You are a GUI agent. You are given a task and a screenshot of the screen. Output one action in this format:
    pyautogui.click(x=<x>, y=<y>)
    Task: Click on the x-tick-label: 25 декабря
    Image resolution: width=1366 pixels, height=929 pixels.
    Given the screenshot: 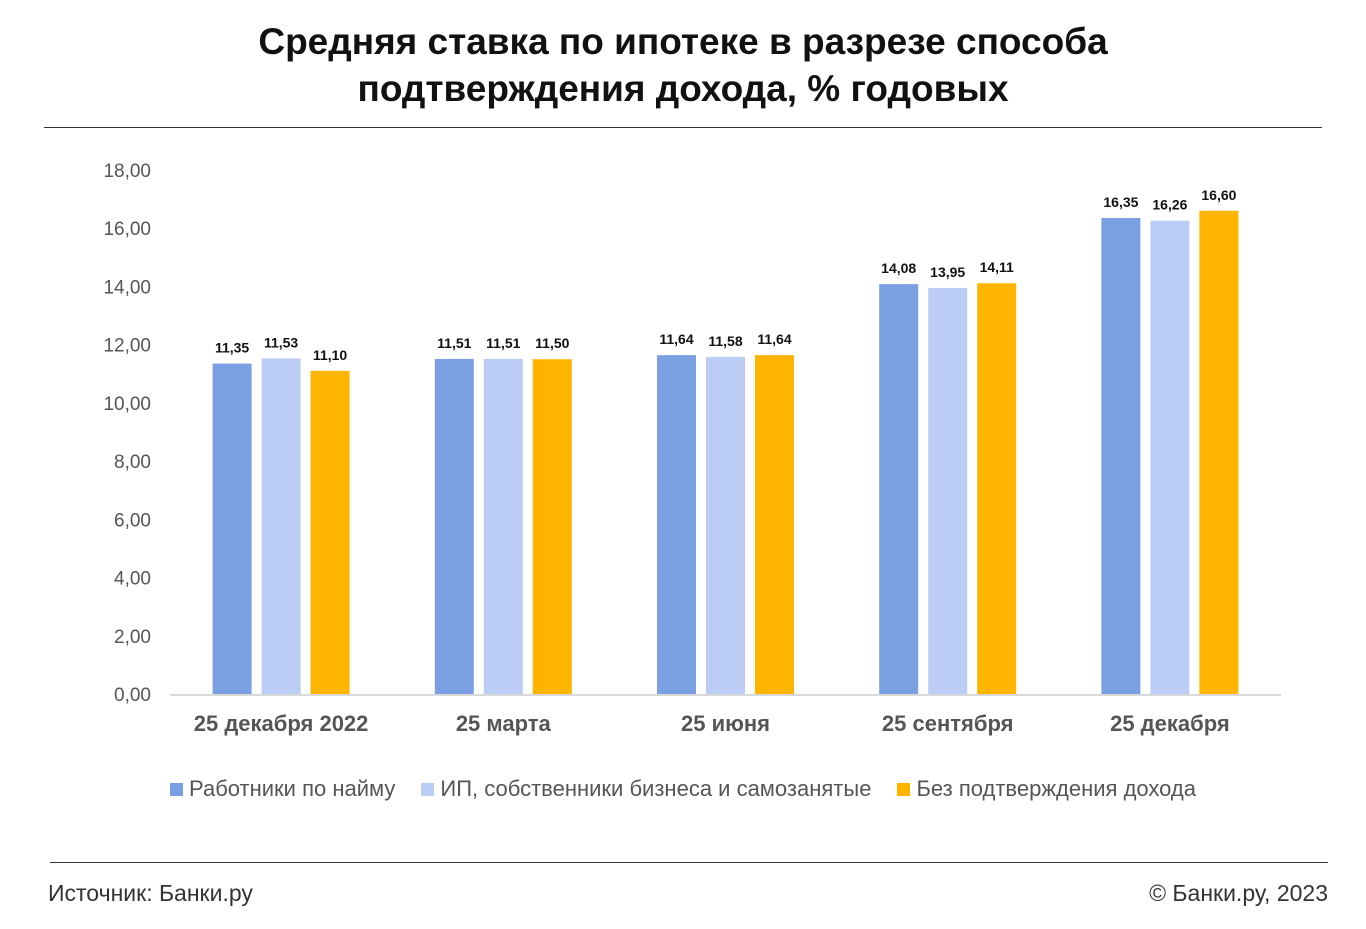 What is the action you would take?
    pyautogui.click(x=1170, y=723)
    